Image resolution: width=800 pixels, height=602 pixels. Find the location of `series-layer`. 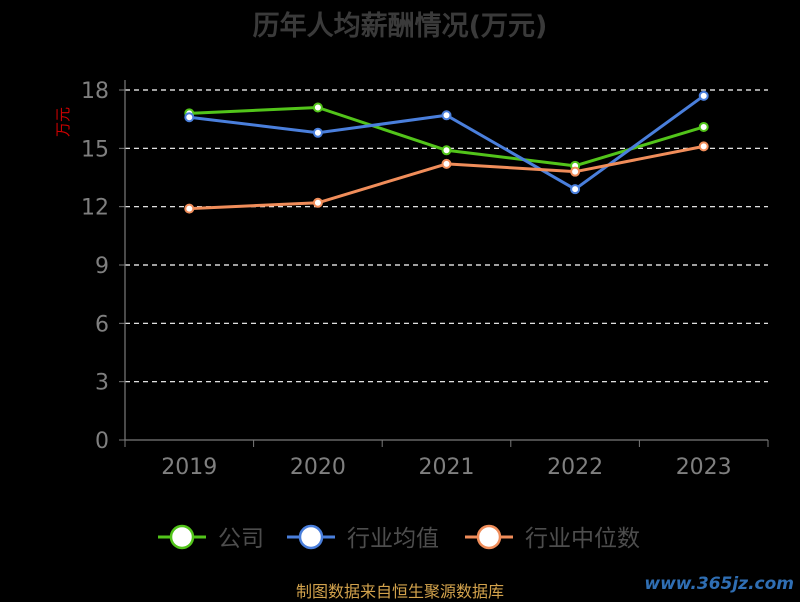

series-layer is located at coordinates (446, 152).